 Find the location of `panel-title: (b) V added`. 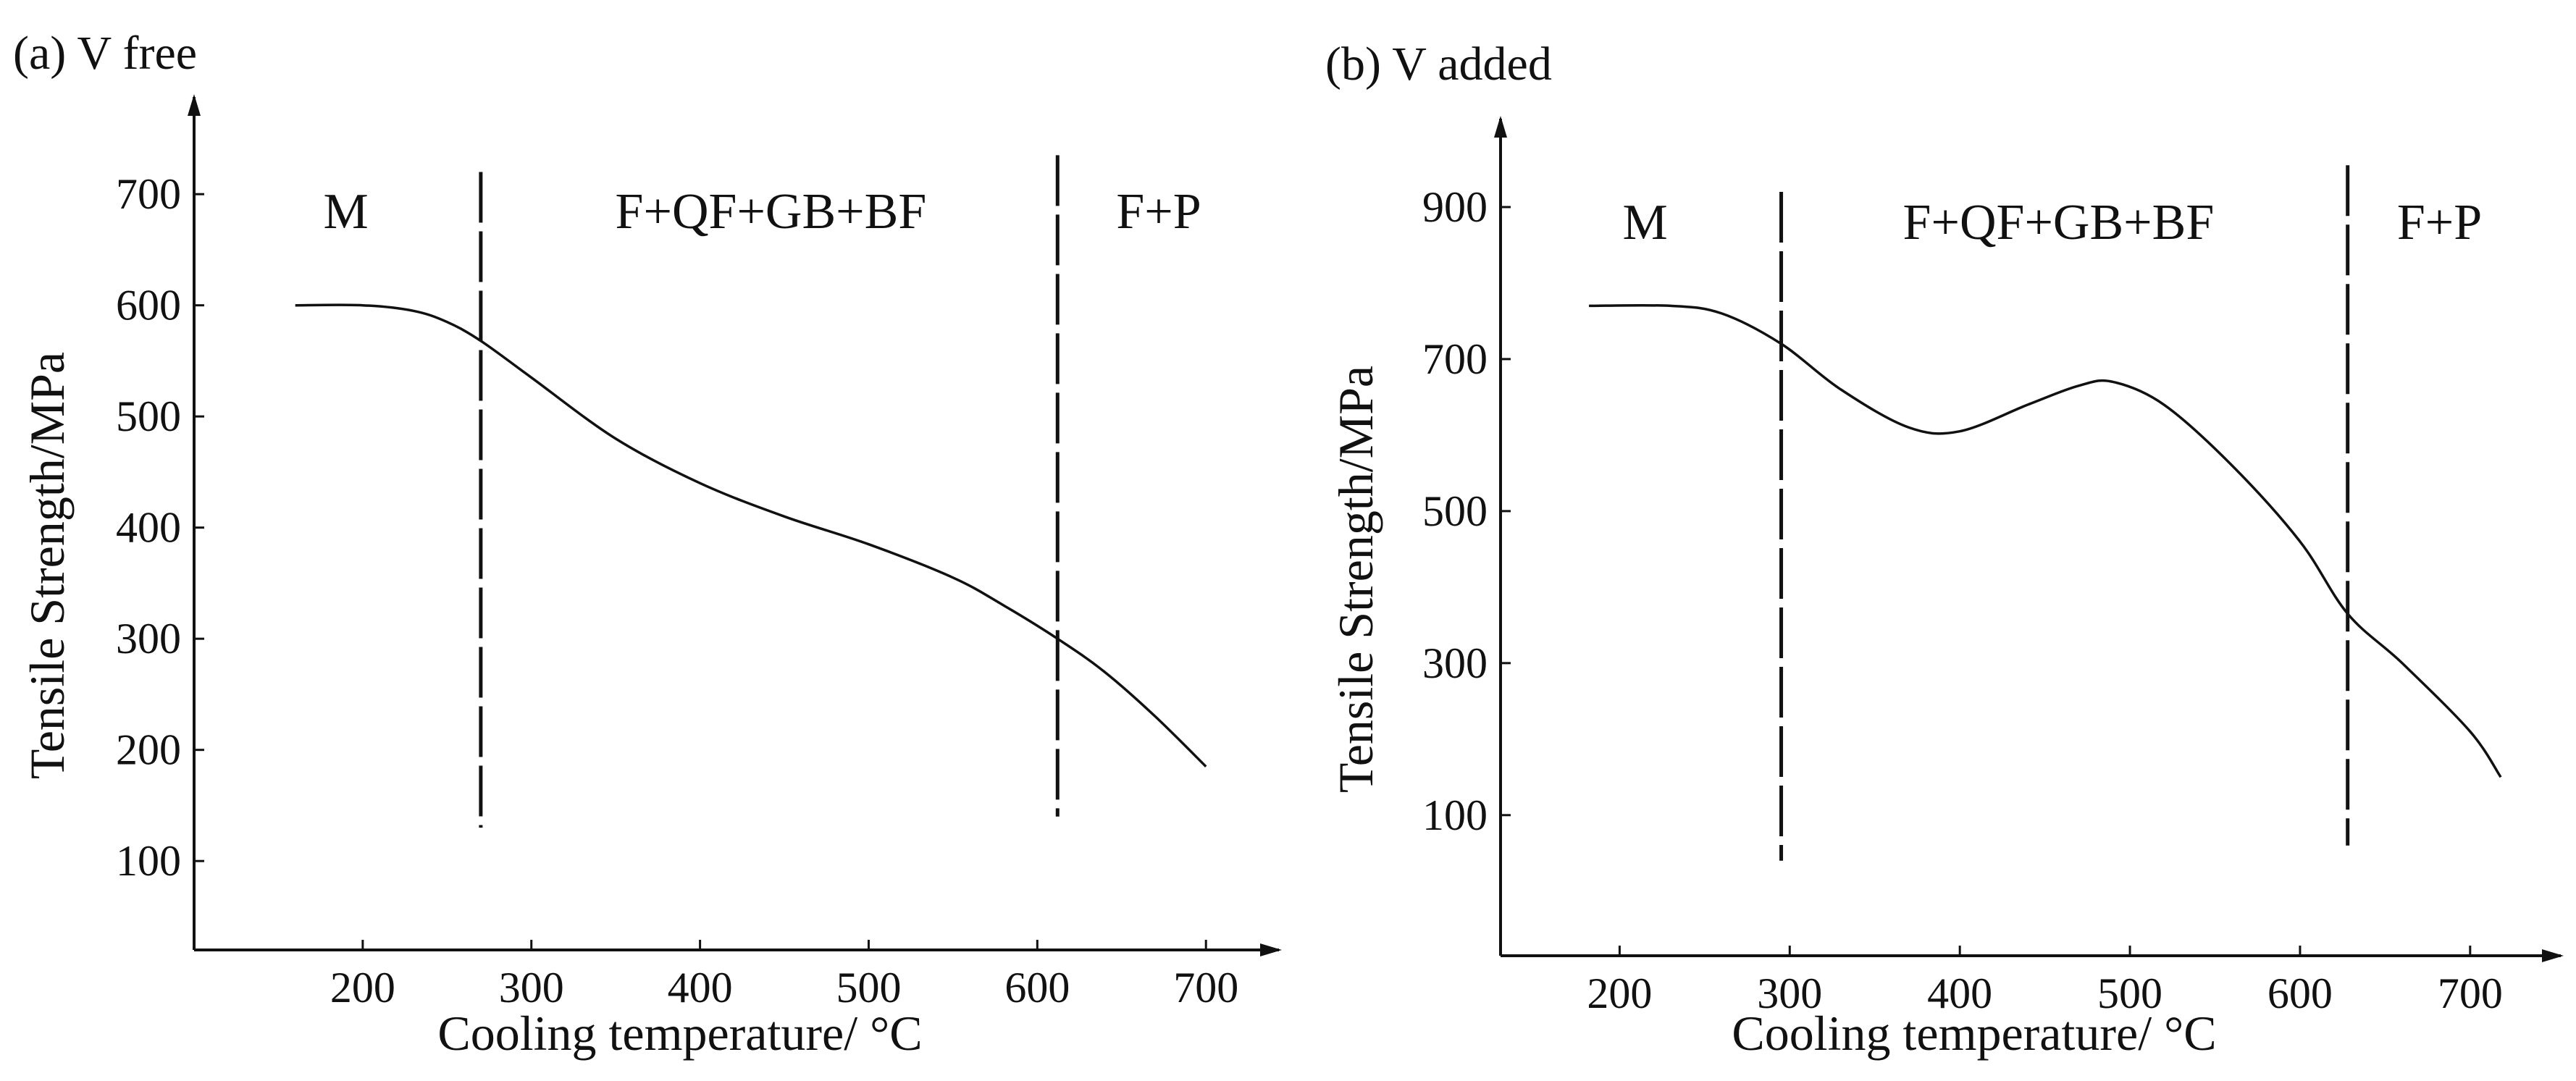

panel-title: (b) V added is located at coordinates (1438, 64).